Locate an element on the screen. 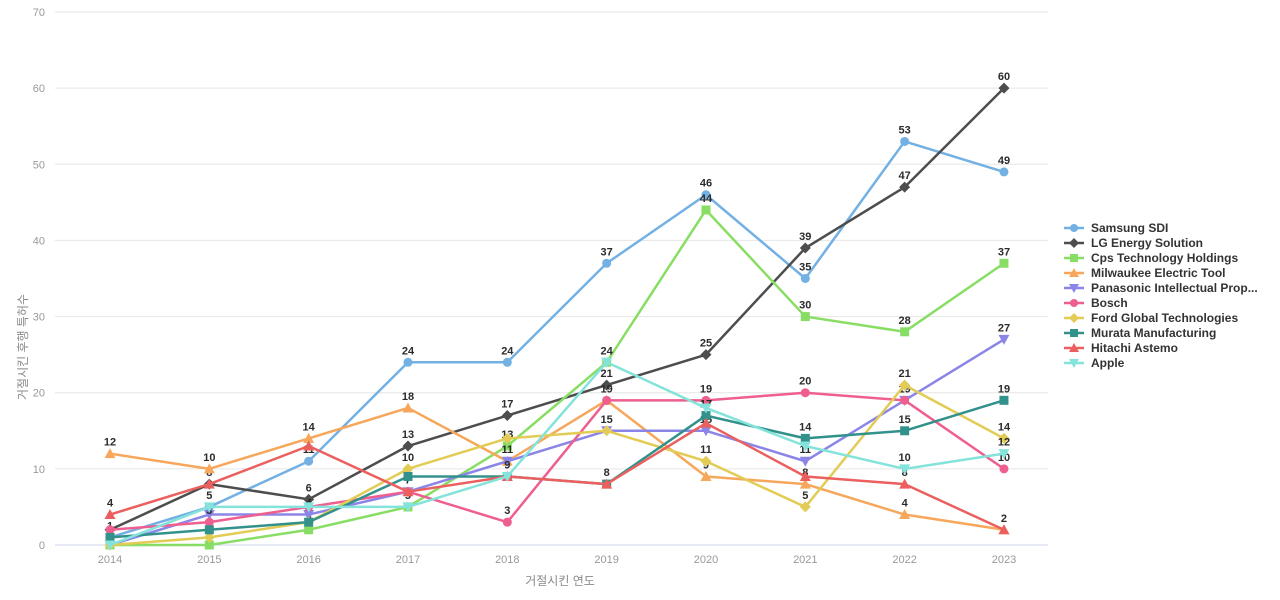  legend-item-apple: Apple is located at coordinates (1160, 363).